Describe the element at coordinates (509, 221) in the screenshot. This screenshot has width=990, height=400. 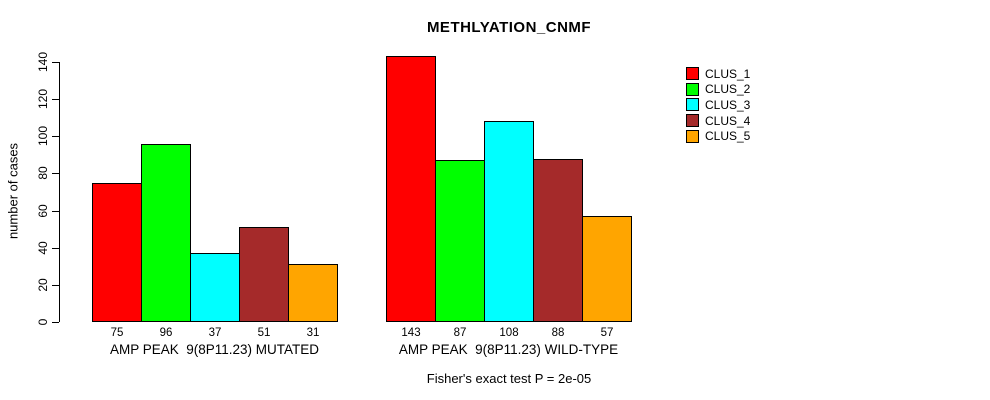
I see `bar-clus_3-group2` at that location.